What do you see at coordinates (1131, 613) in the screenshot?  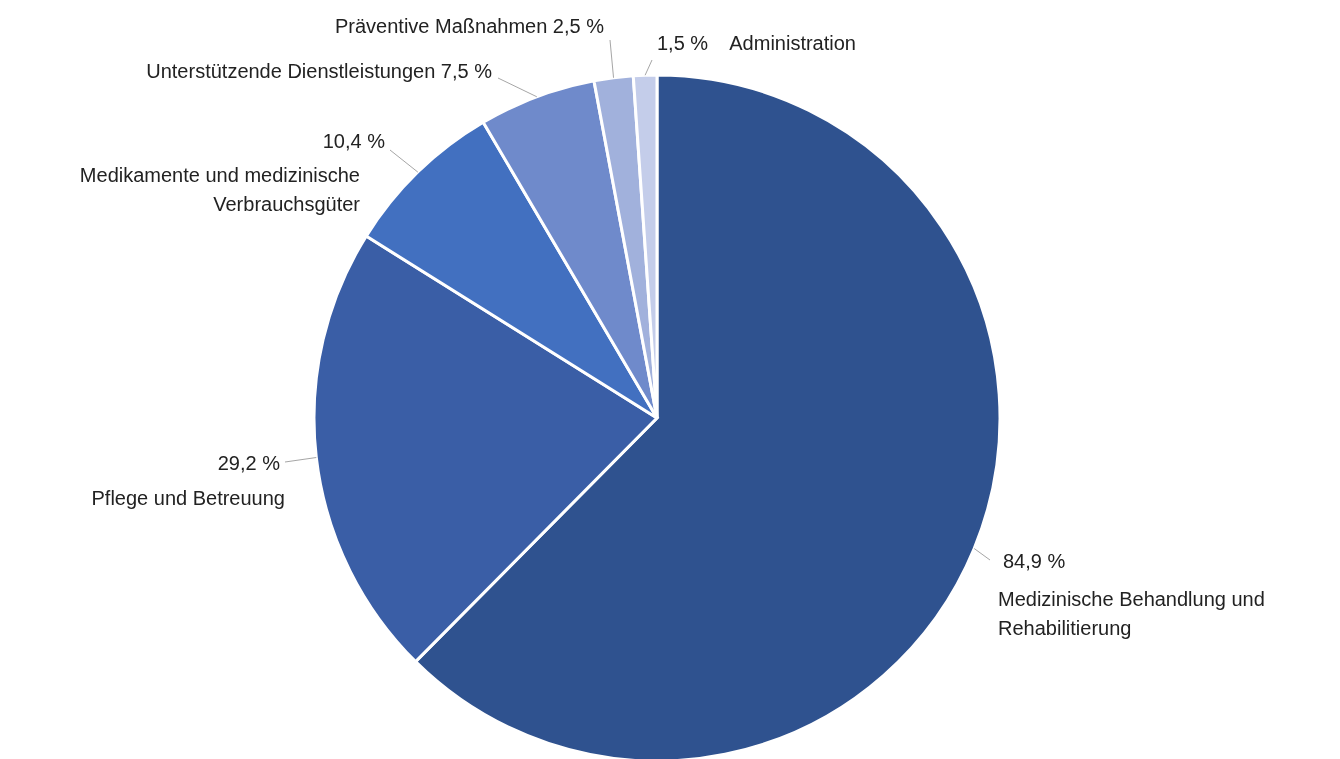 I see `slice-label: Medizinische Behandlung und Rehabilitierung` at bounding box center [1131, 613].